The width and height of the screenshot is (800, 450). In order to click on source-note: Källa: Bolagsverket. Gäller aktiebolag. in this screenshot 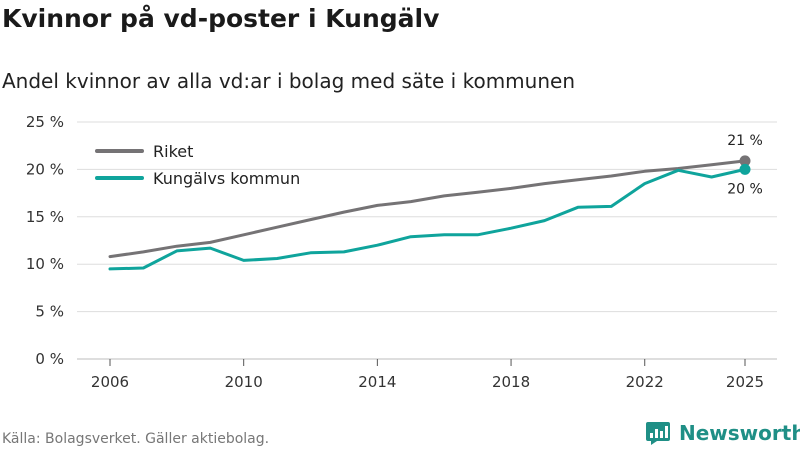, I will do `click(136, 439)`.